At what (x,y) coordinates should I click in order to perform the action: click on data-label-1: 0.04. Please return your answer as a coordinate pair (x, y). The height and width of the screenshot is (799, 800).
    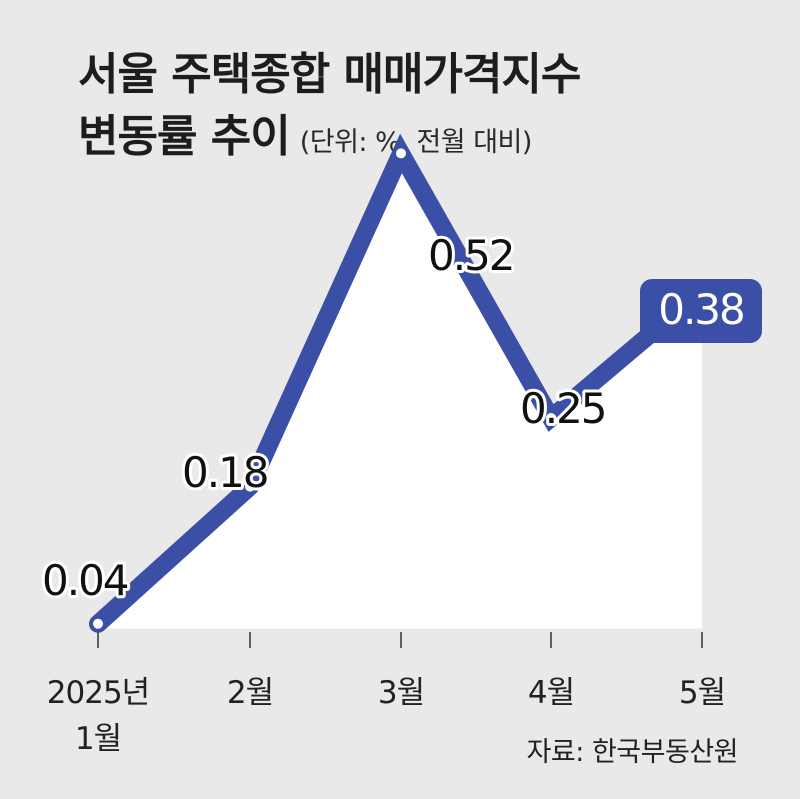
    Looking at the image, I should click on (85, 580).